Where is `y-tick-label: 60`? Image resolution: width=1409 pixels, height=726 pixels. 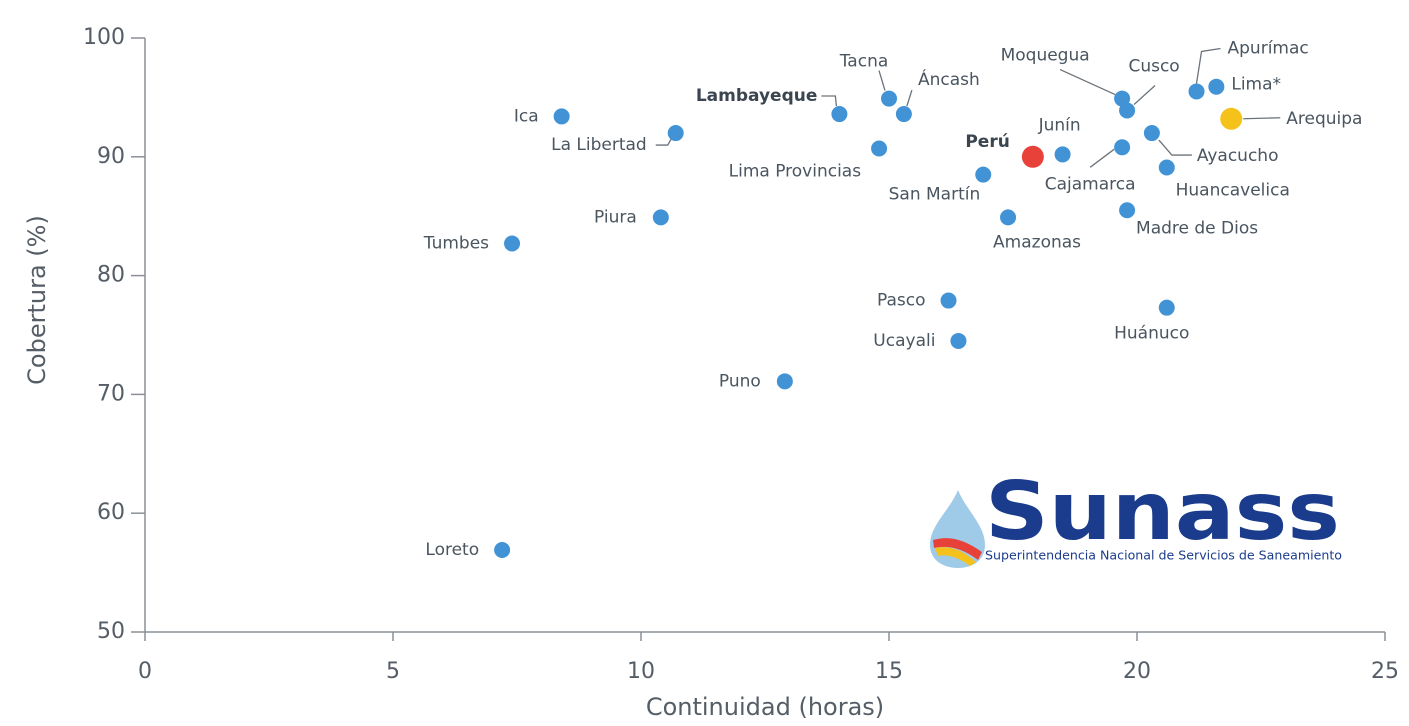
y-tick-label: 60 is located at coordinates (111, 512).